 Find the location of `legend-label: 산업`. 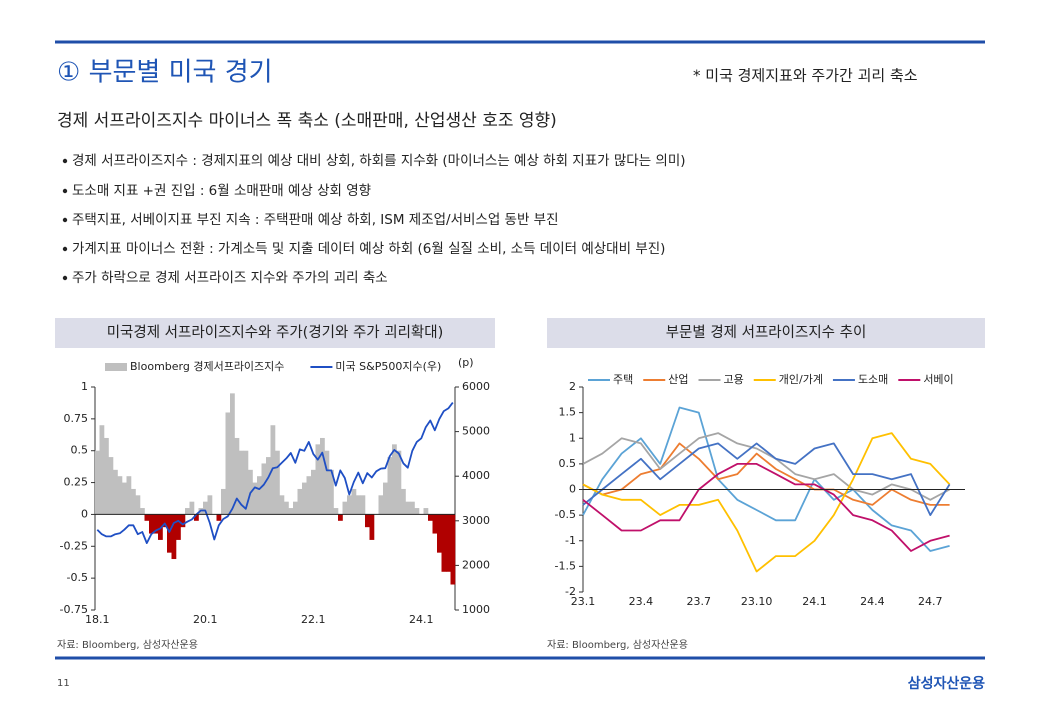

legend-label: 산업 is located at coordinates (678, 379).